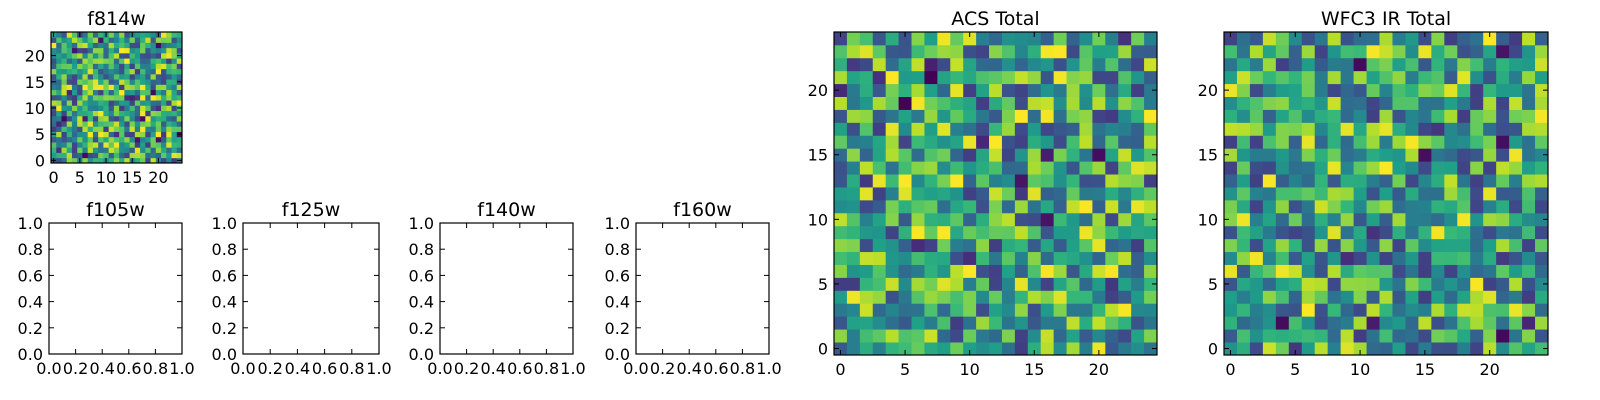  I want to click on x-tick-label: 0.0, so click(242, 368).